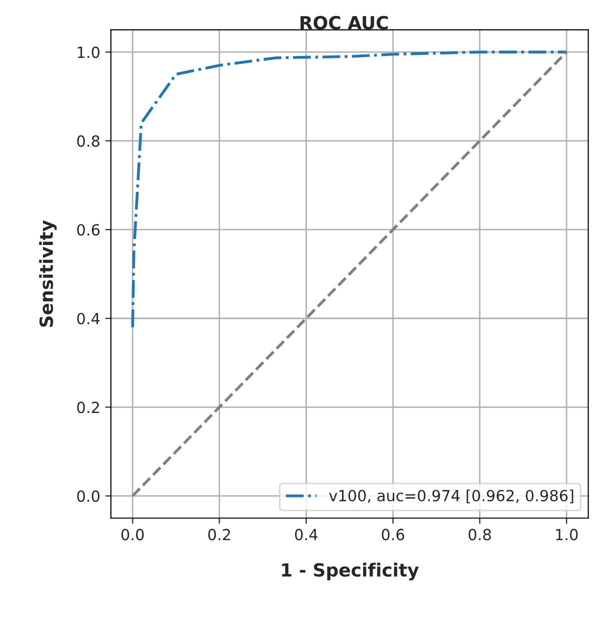  Describe the element at coordinates (306, 534) in the screenshot. I see `x-tick-label: 0.4` at that location.